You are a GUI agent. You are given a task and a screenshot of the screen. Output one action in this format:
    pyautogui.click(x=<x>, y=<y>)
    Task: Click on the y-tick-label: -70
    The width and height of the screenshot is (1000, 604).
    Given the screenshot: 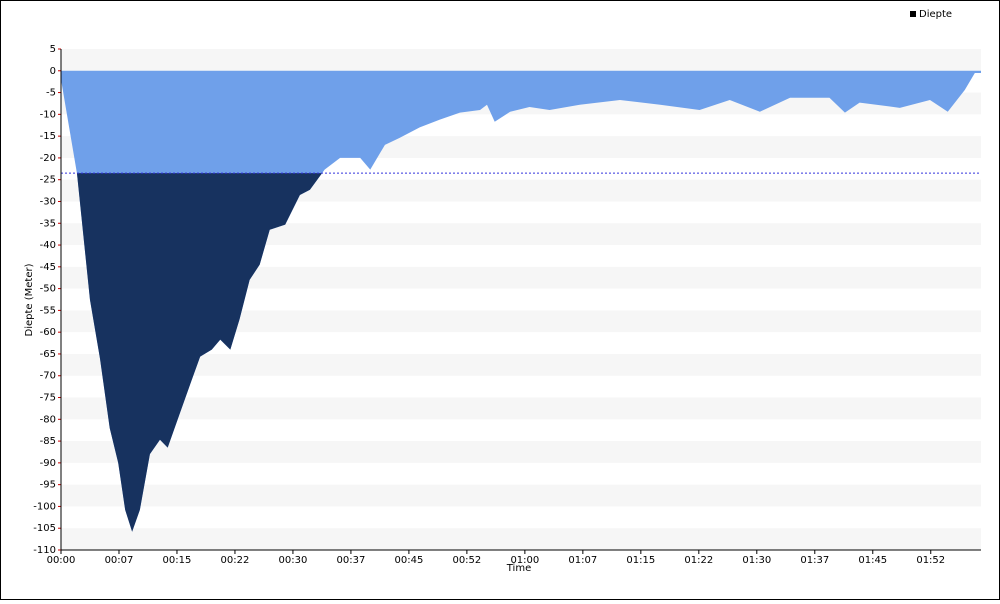 What is the action you would take?
    pyautogui.click(x=48, y=376)
    